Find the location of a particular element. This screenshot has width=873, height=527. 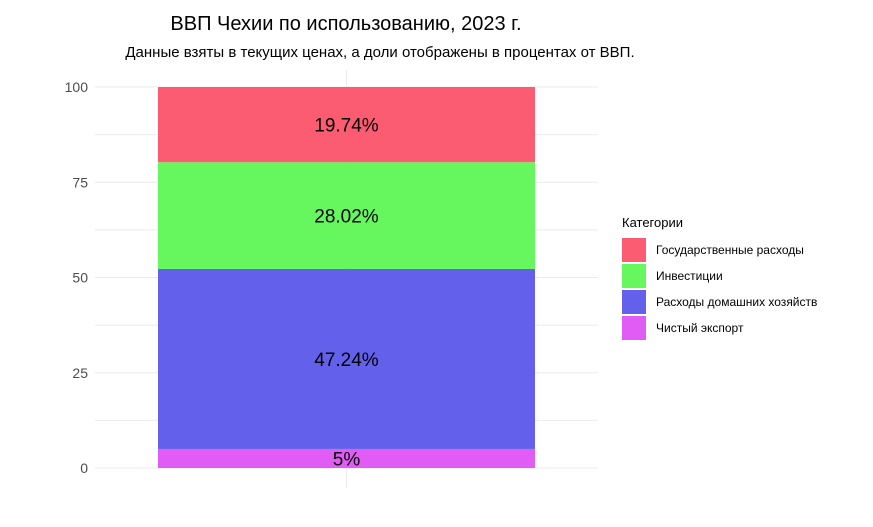

legend-title: Категории is located at coordinates (652, 222).